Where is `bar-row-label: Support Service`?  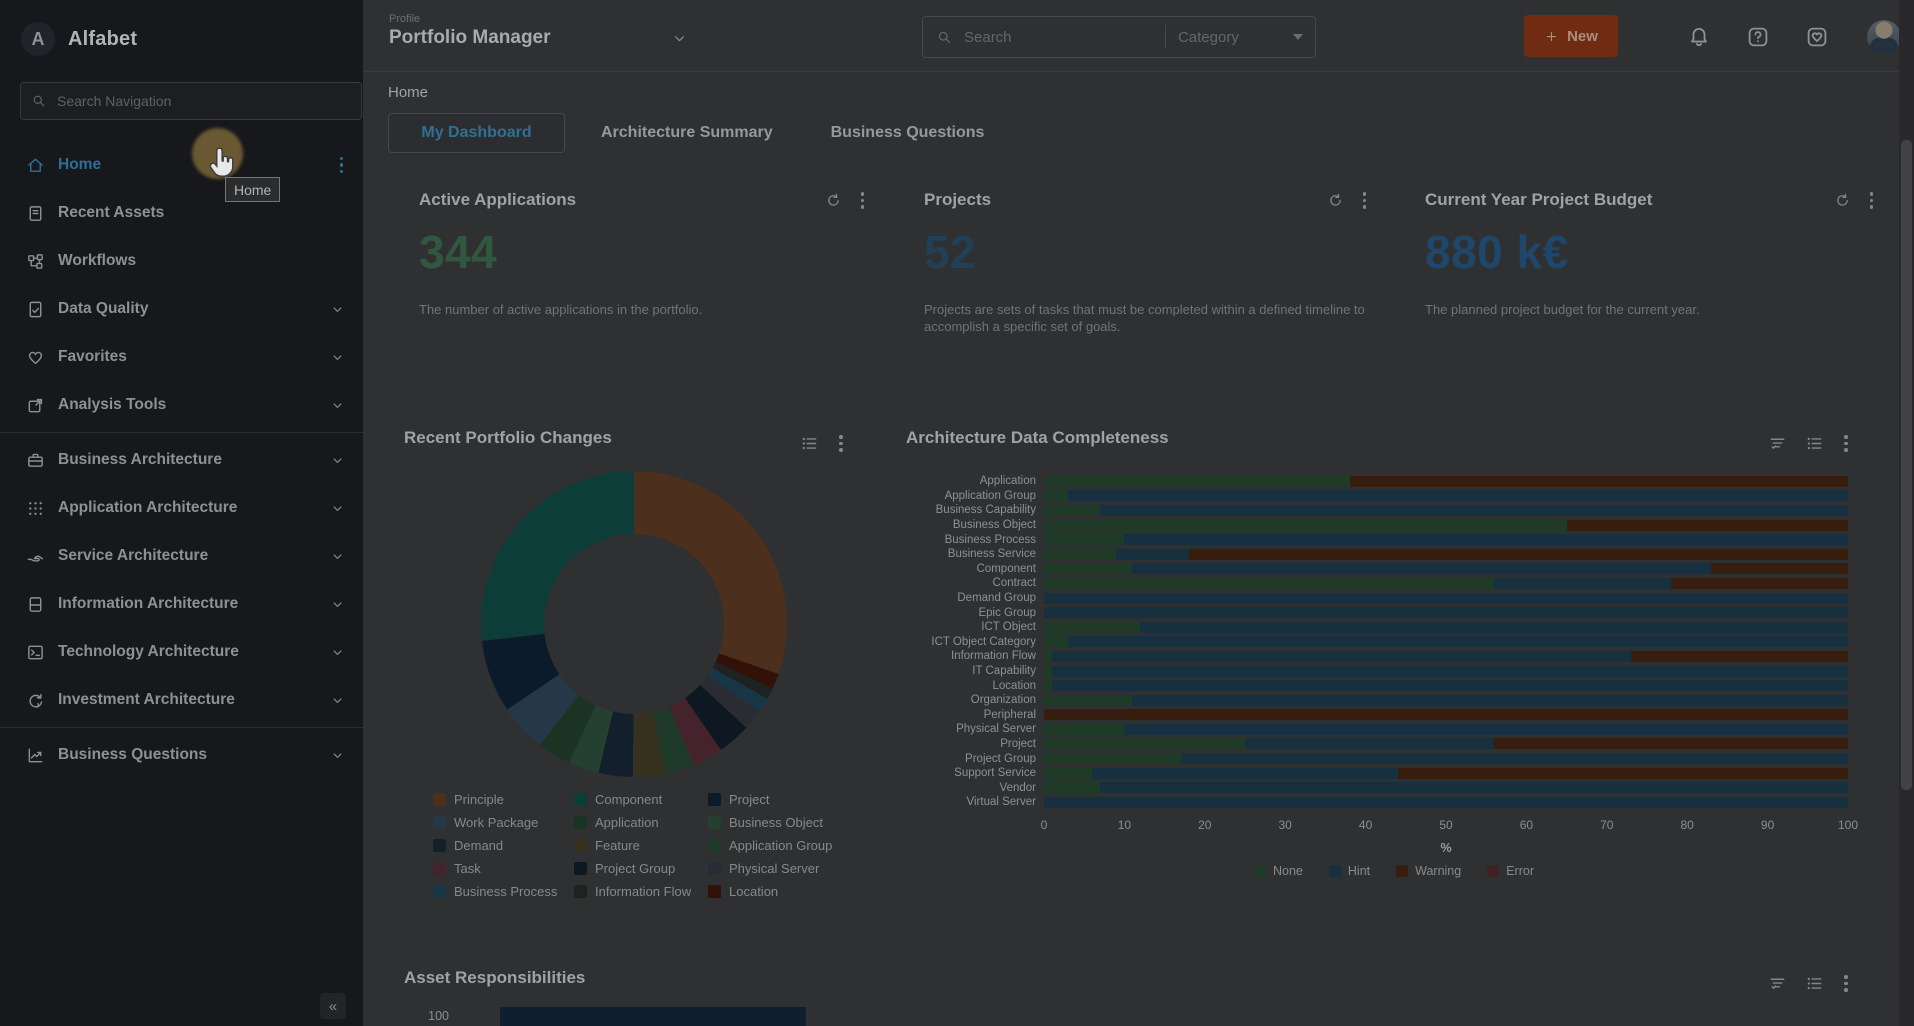 bar-row-label: Support Service is located at coordinates (995, 773).